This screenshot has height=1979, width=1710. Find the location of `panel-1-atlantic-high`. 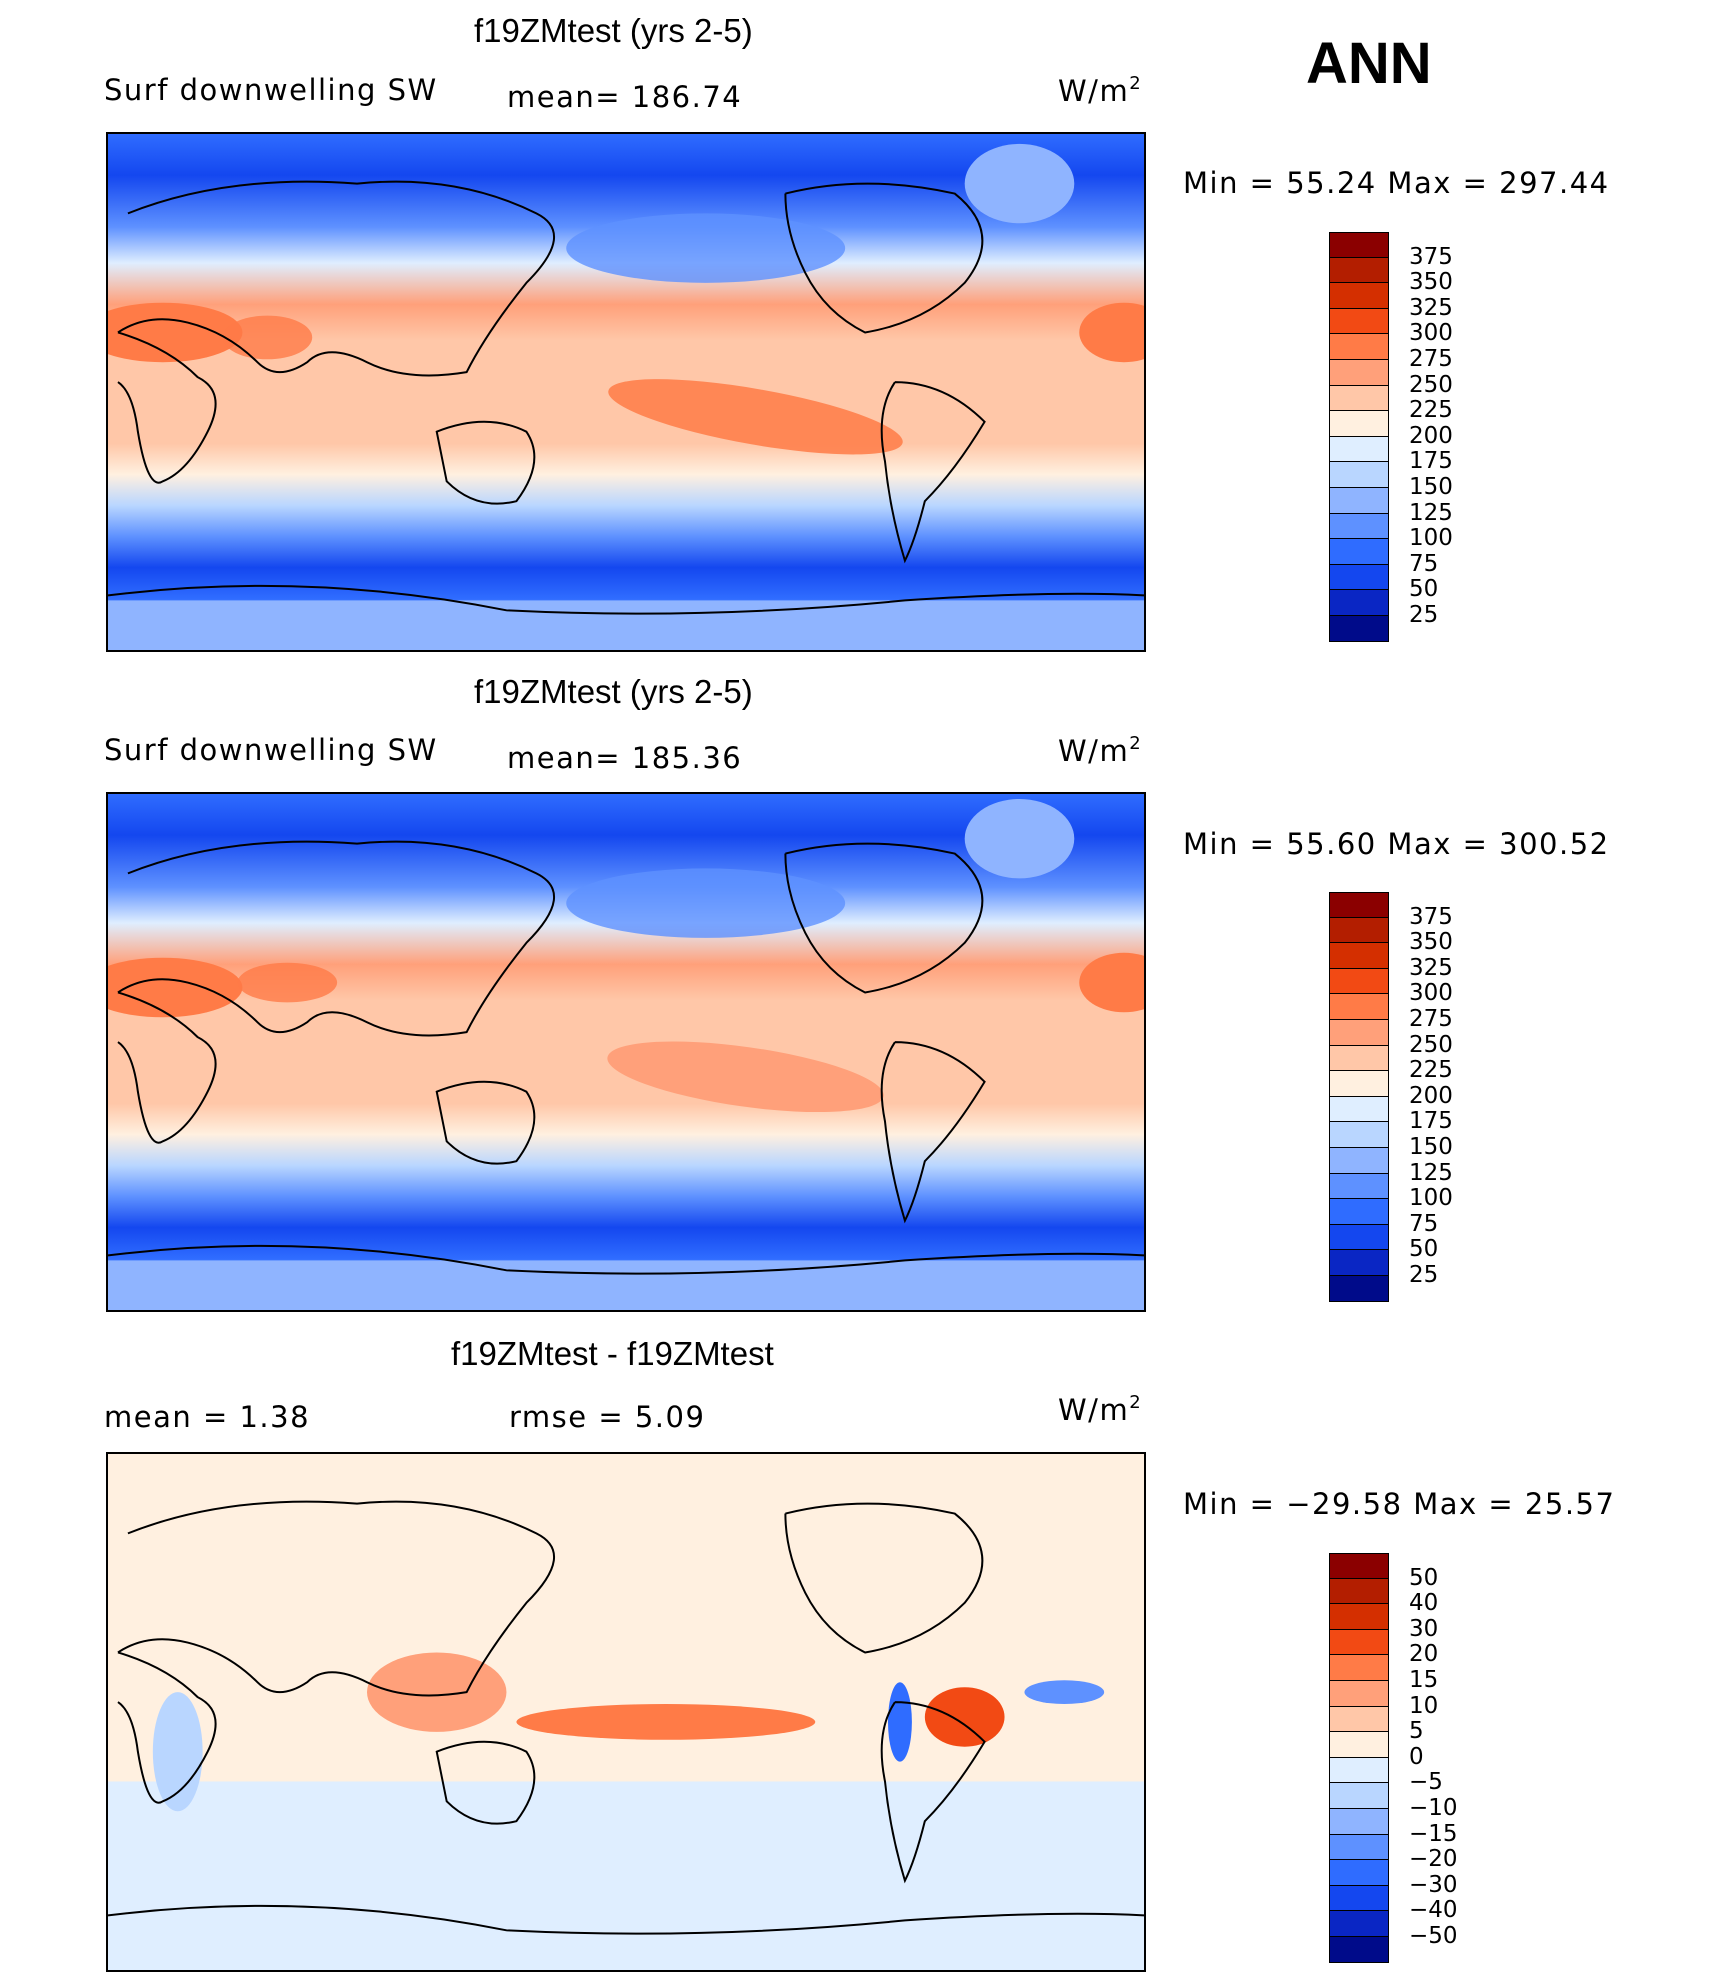

panel-1-atlantic-high is located at coordinates (1111, 332).